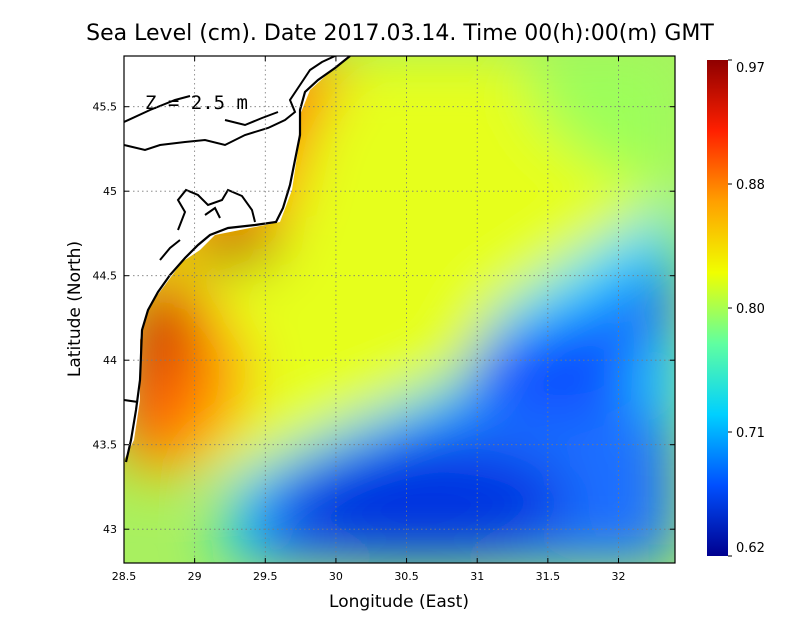 The height and width of the screenshot is (618, 800). I want to click on lagoon-coast, so click(190, 295).